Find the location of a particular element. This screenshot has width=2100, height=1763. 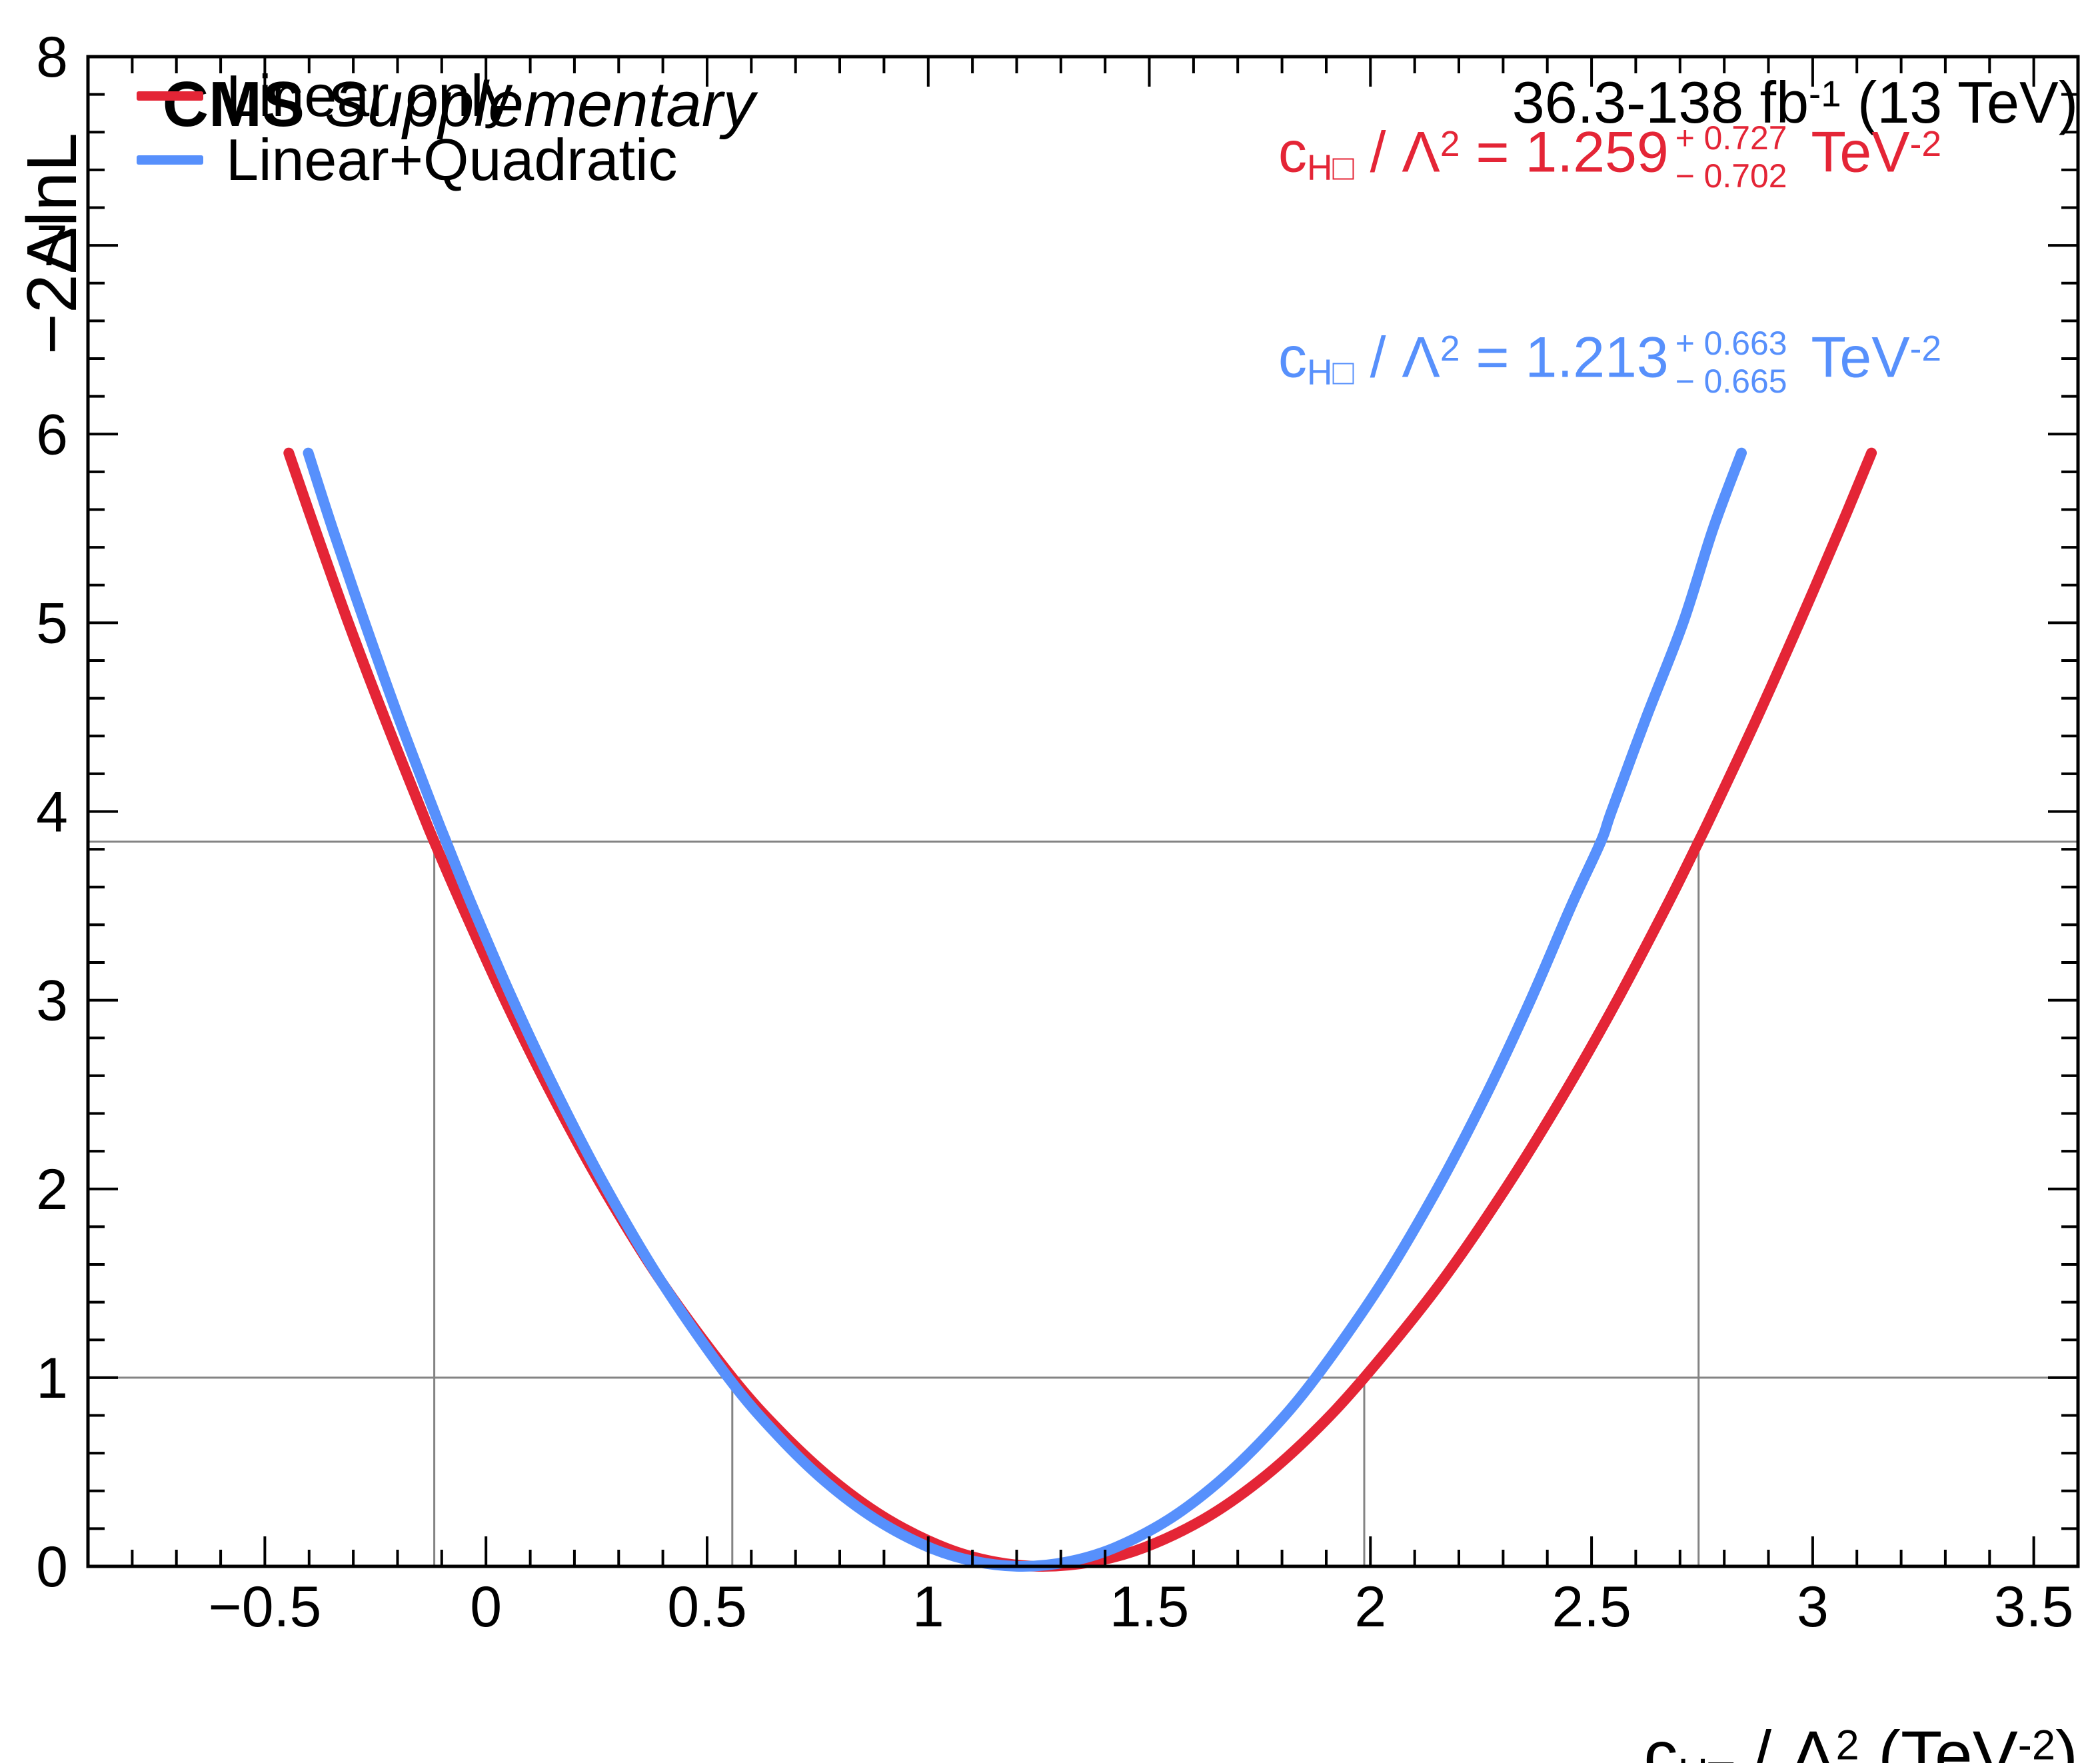

fit-result-linear: cH□ / Λ2 = 1.259 + 0.727− 0.702 TeV-2 is located at coordinates (1562, 156).